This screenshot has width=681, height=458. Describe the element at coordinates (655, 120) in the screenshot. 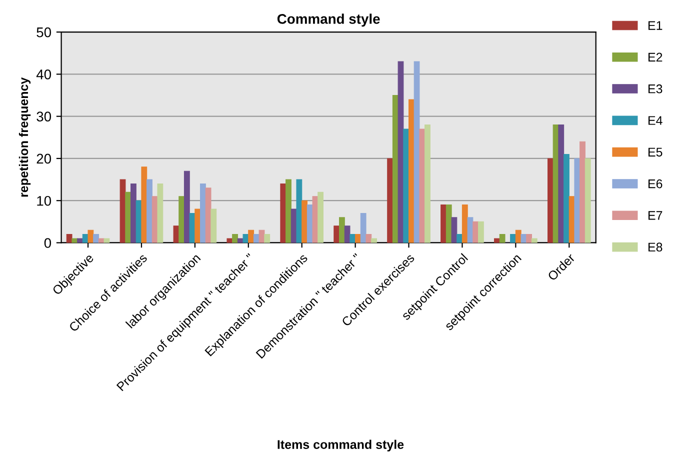

I see `legend-label: E4` at that location.